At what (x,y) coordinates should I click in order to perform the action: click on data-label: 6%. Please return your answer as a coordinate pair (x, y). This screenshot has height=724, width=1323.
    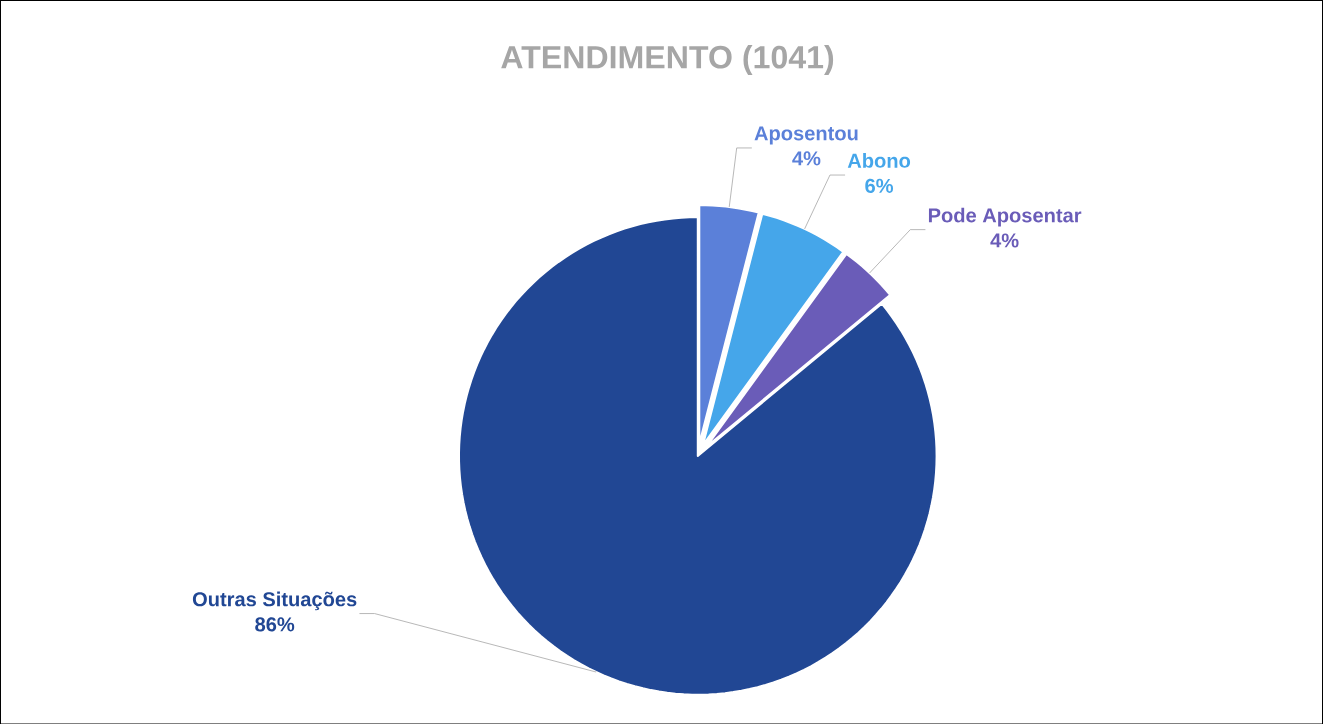
    Looking at the image, I should click on (879, 185).